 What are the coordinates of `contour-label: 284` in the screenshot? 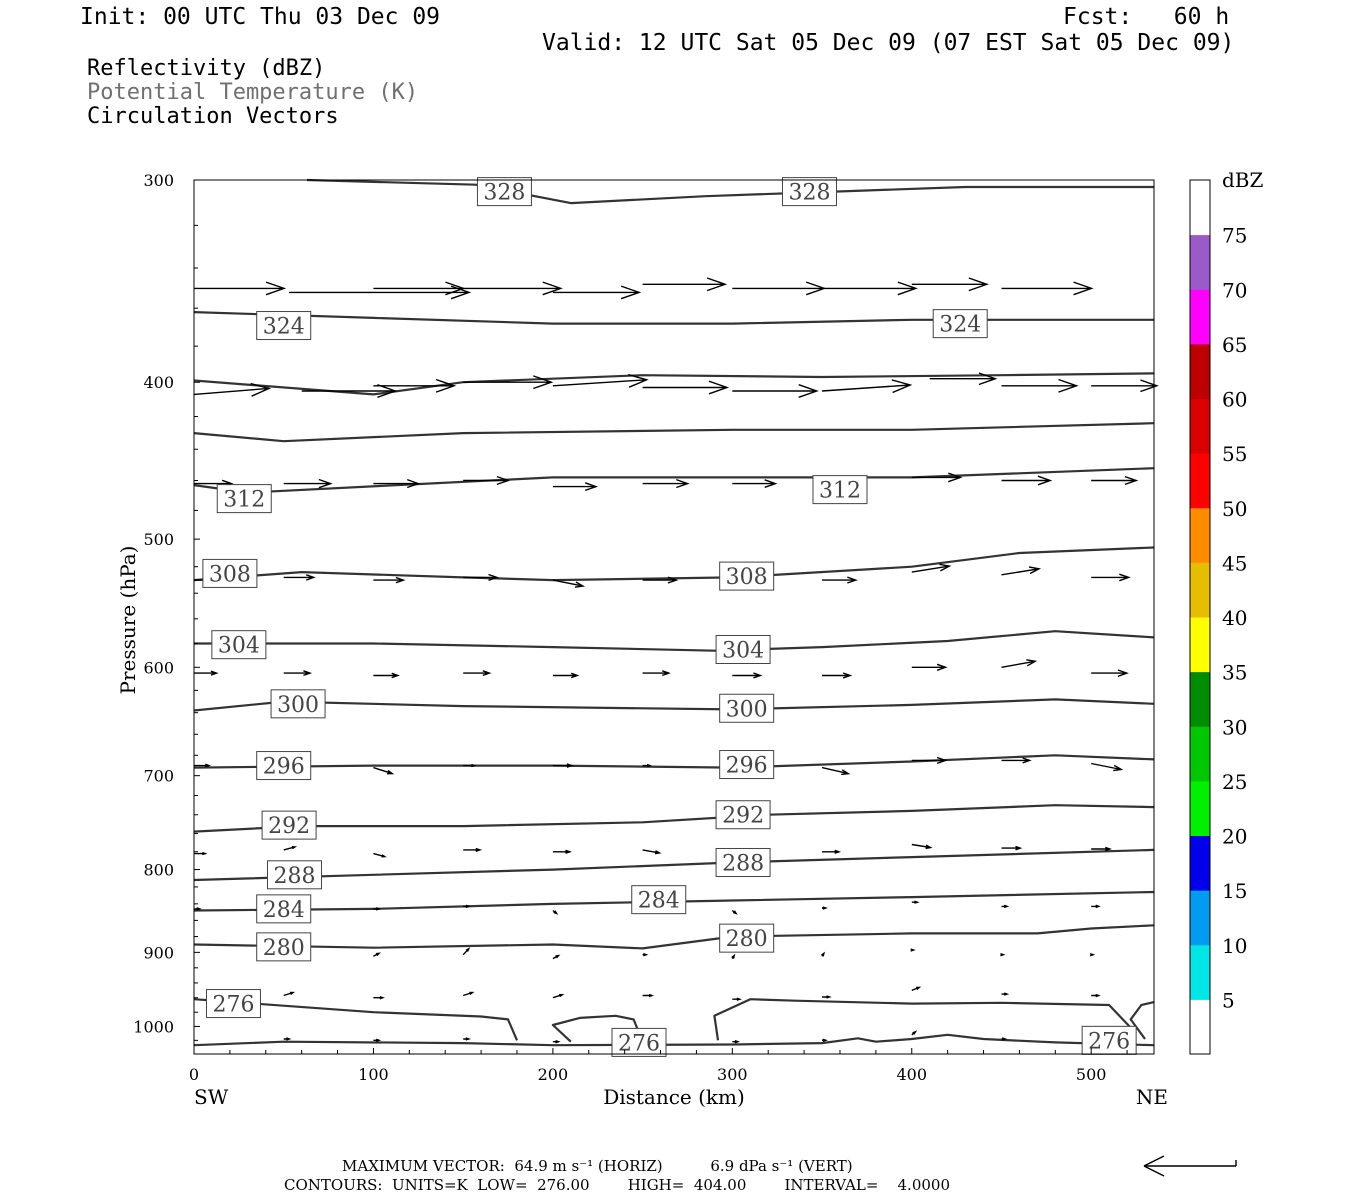 It's located at (284, 909).